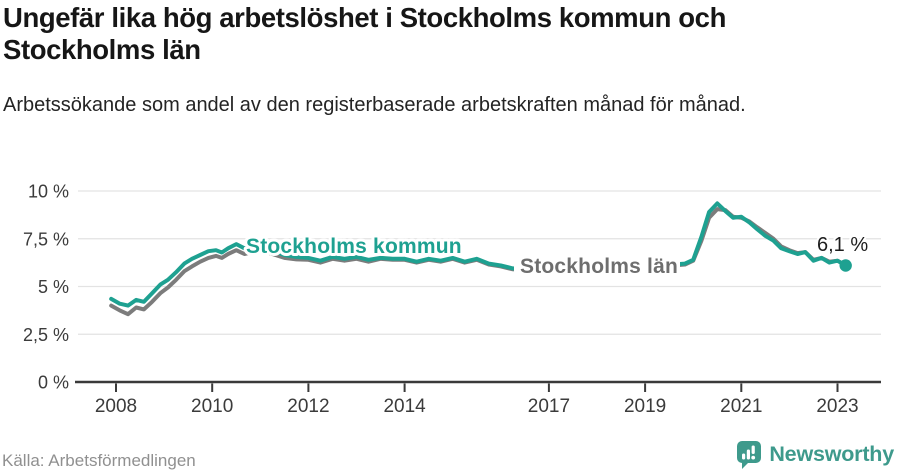  What do you see at coordinates (837, 406) in the screenshot?
I see `x-tick-label-2023: 2023` at bounding box center [837, 406].